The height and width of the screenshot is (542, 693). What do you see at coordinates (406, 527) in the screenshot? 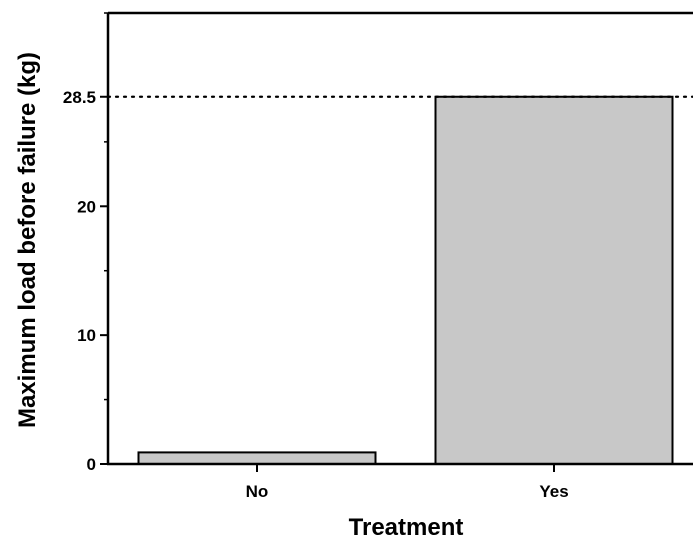
I see `x-axis-title: Treatment` at bounding box center [406, 527].